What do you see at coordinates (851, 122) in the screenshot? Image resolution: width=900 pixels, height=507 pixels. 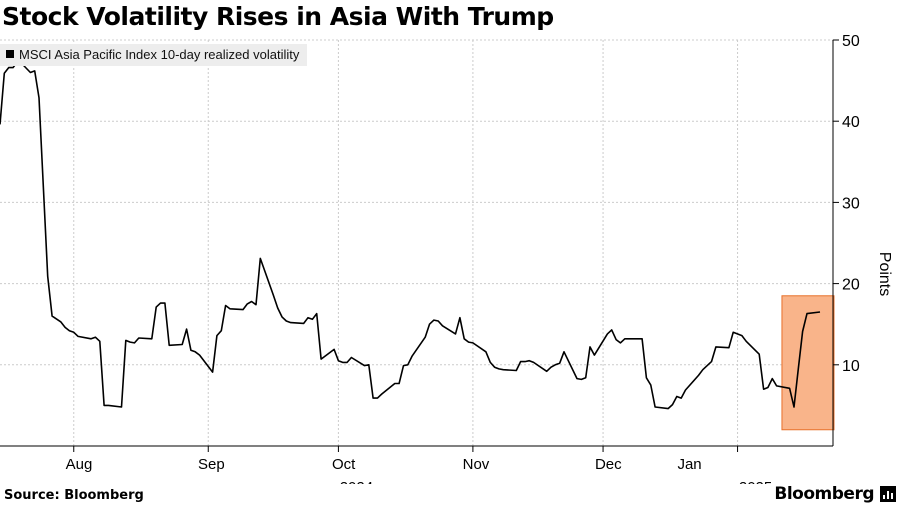 I see `y-tick-label: 40` at bounding box center [851, 122].